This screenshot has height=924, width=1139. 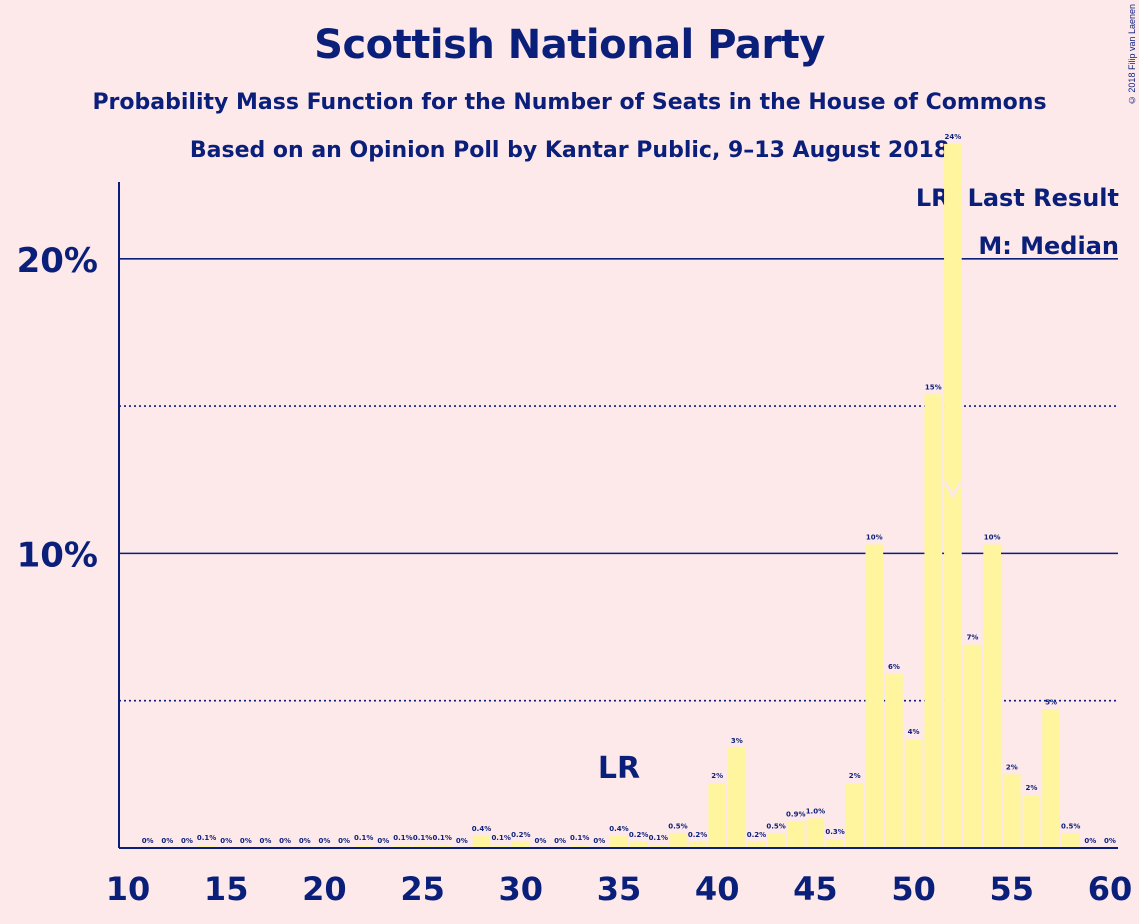 What do you see at coordinates (1012, 889) in the screenshot?
I see `x-tick-label: 55` at bounding box center [1012, 889].